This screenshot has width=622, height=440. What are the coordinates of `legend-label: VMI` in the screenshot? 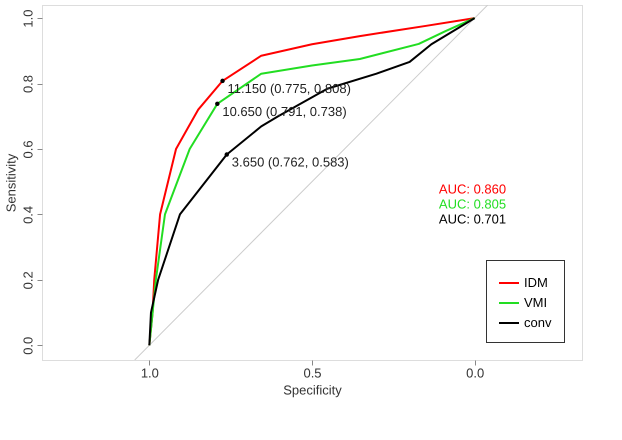 It's located at (536, 302).